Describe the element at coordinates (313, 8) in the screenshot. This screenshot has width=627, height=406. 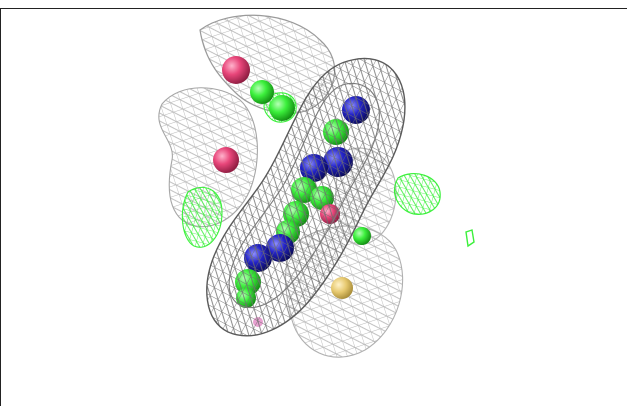
I see `top-border-line` at that location.